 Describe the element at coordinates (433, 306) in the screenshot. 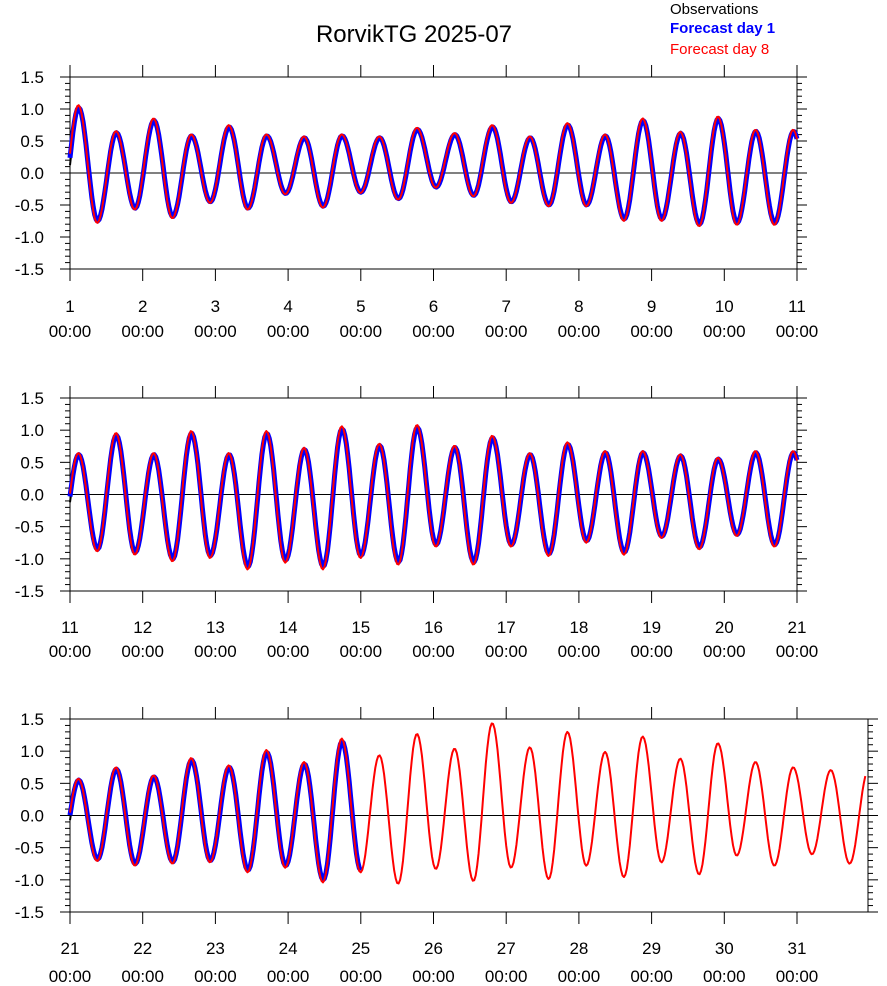

I see `x-tick-day-label: 6` at that location.